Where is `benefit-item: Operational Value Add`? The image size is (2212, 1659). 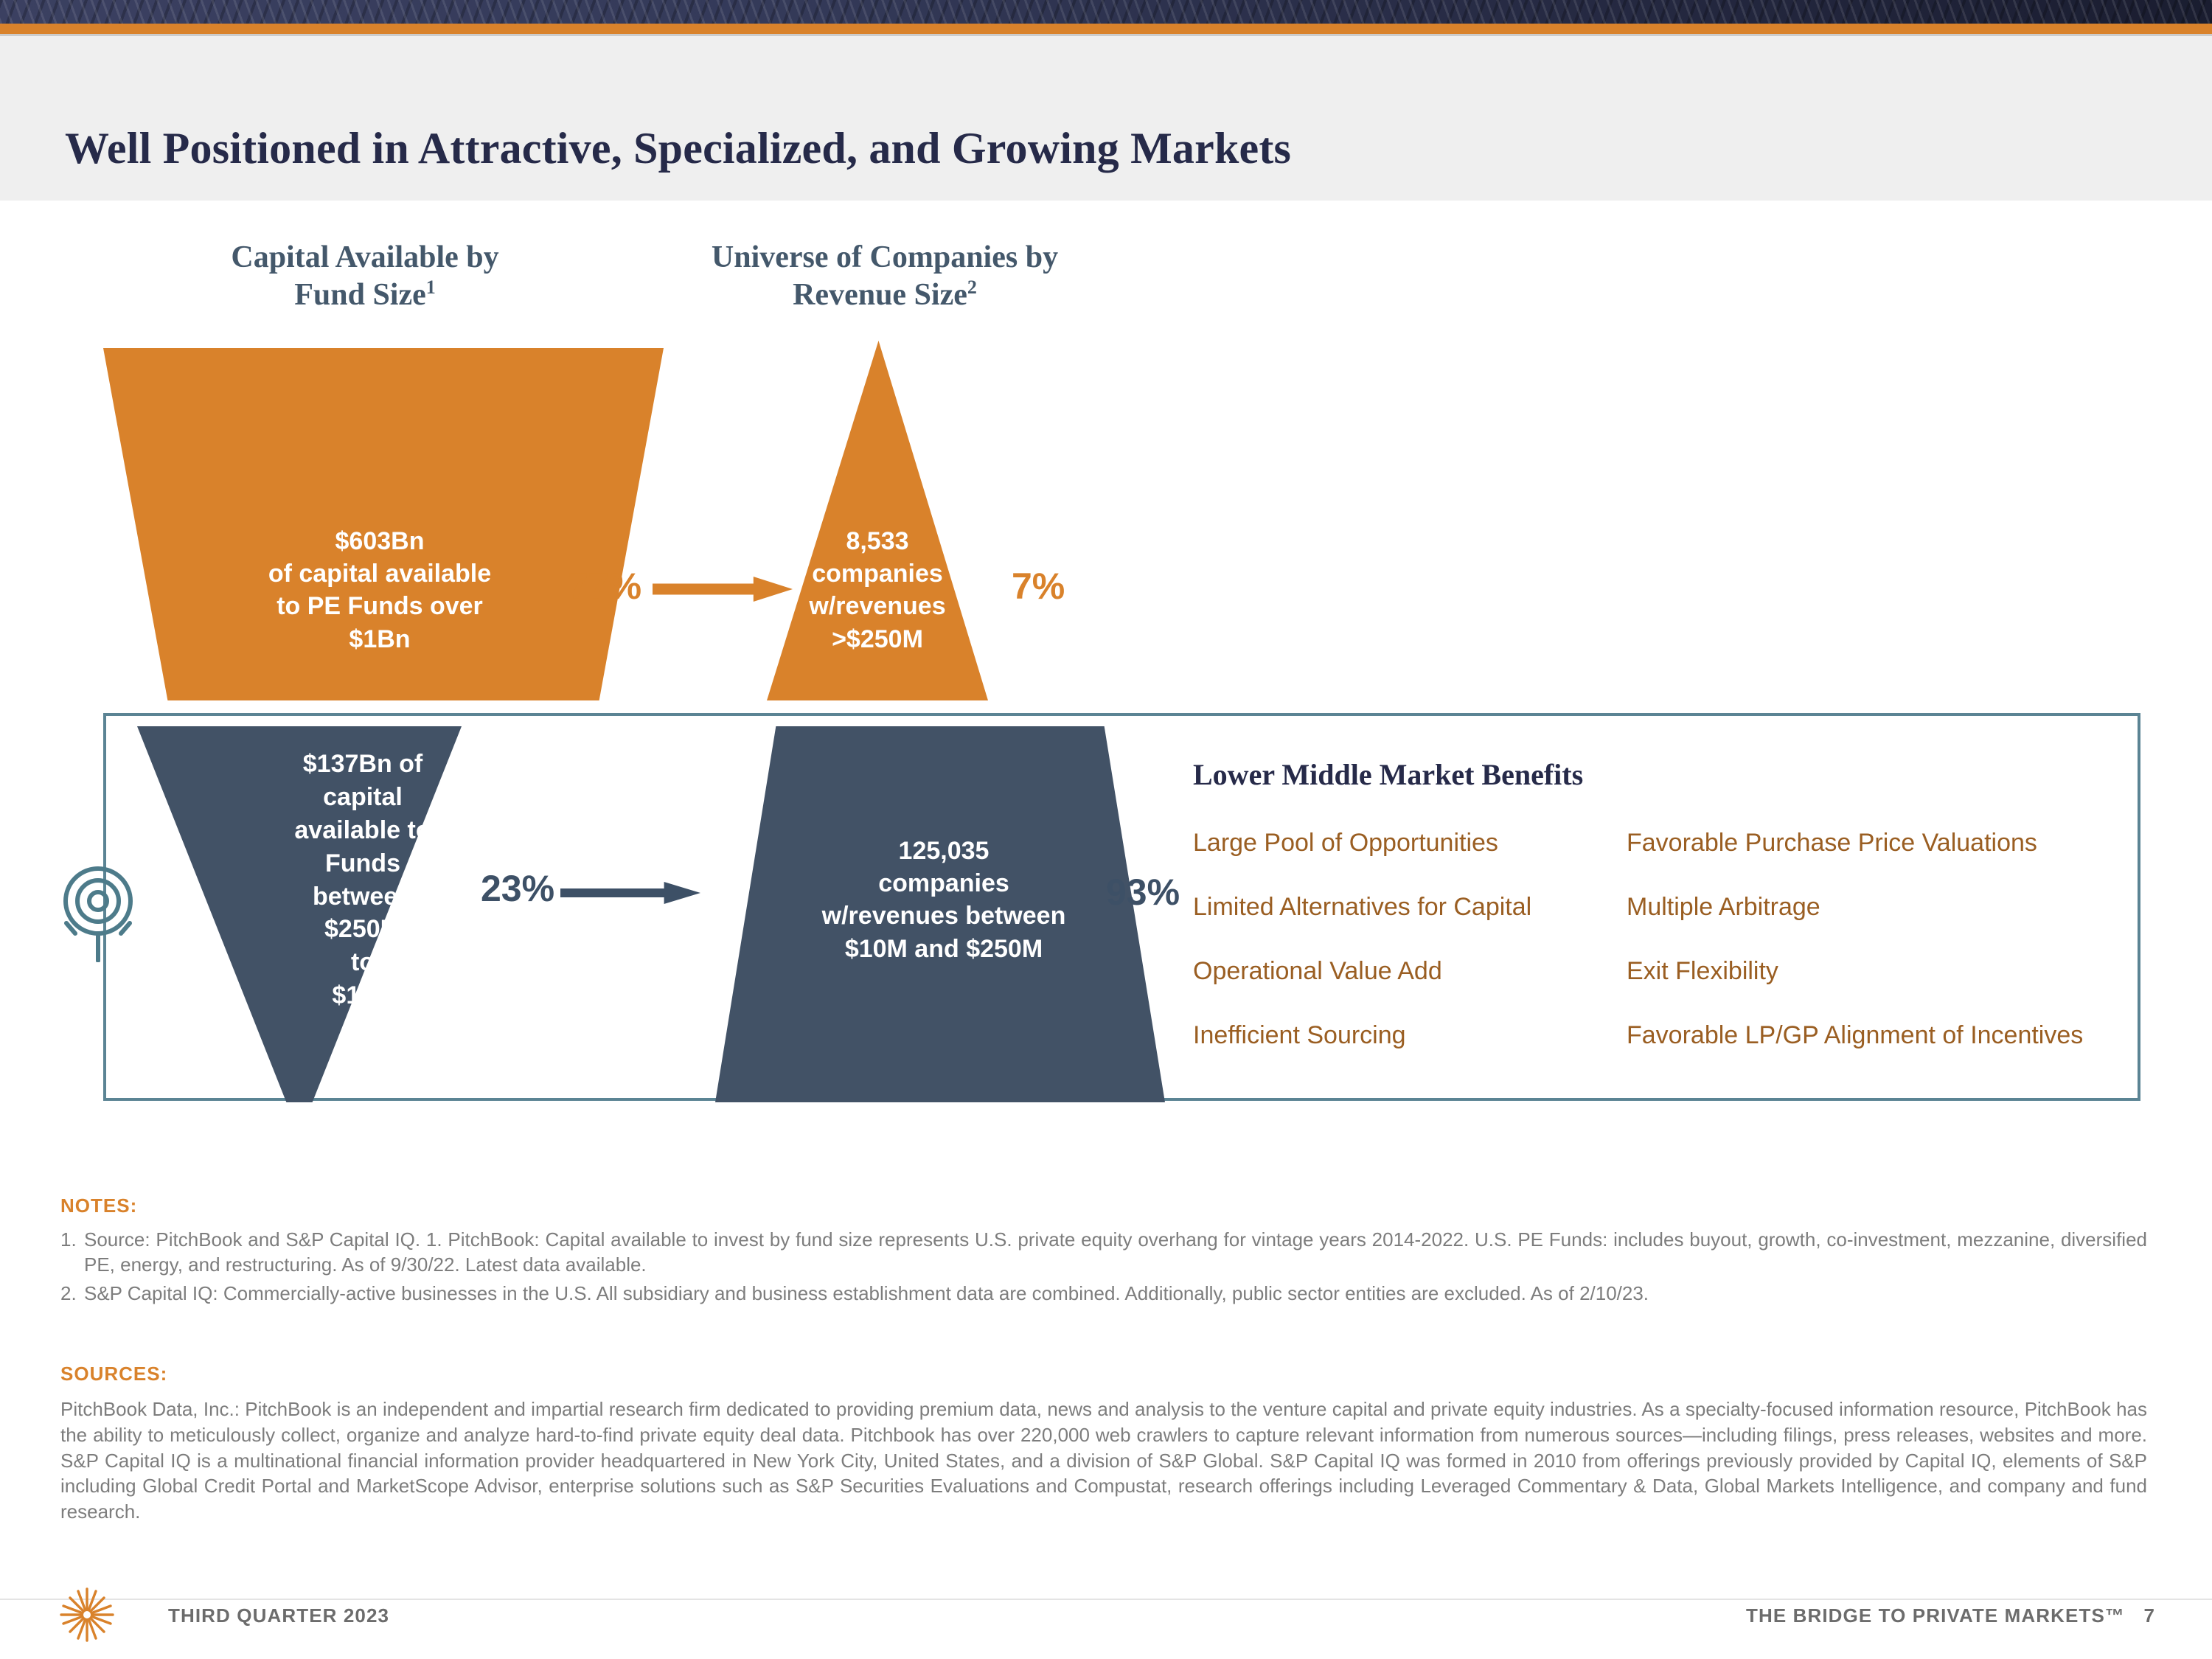 benefit-item: Operational Value Add is located at coordinates (1317, 971).